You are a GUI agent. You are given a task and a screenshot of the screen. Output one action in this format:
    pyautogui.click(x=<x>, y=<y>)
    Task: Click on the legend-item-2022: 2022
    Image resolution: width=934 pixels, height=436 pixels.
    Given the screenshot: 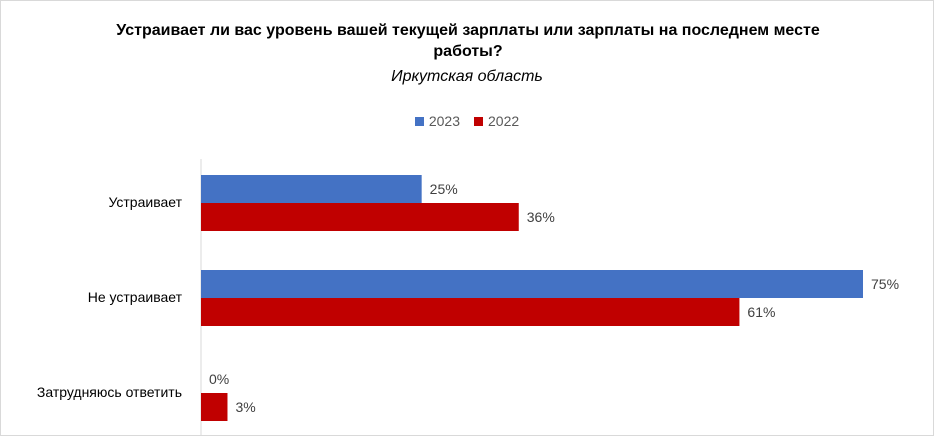 What is the action you would take?
    pyautogui.click(x=496, y=121)
    